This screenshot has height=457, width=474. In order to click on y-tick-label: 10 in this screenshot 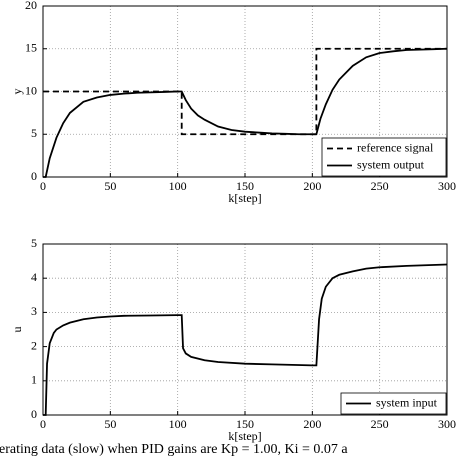, I will do `click(31, 90)`.